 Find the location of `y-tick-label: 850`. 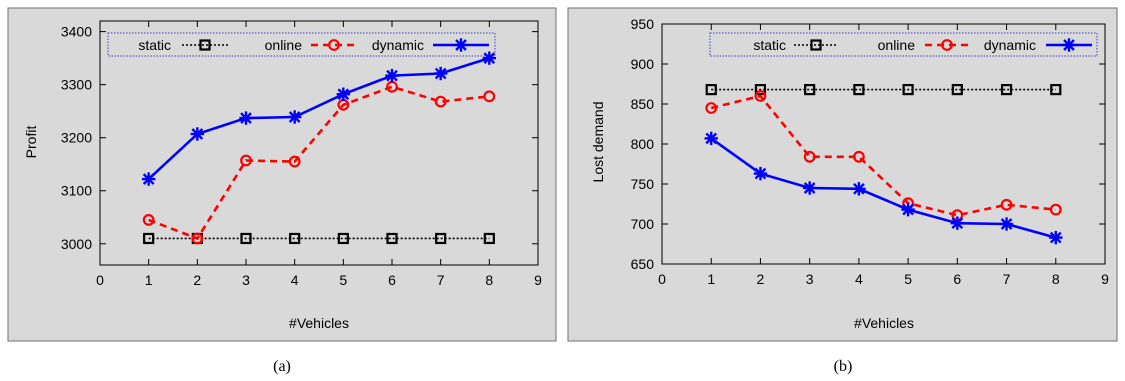

y-tick-label: 850 is located at coordinates (643, 104).